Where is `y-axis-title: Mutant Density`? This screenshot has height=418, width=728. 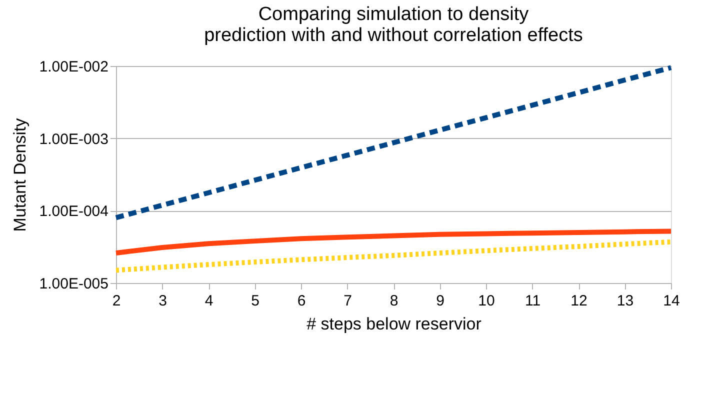 y-axis-title: Mutant Density is located at coordinates (20, 175).